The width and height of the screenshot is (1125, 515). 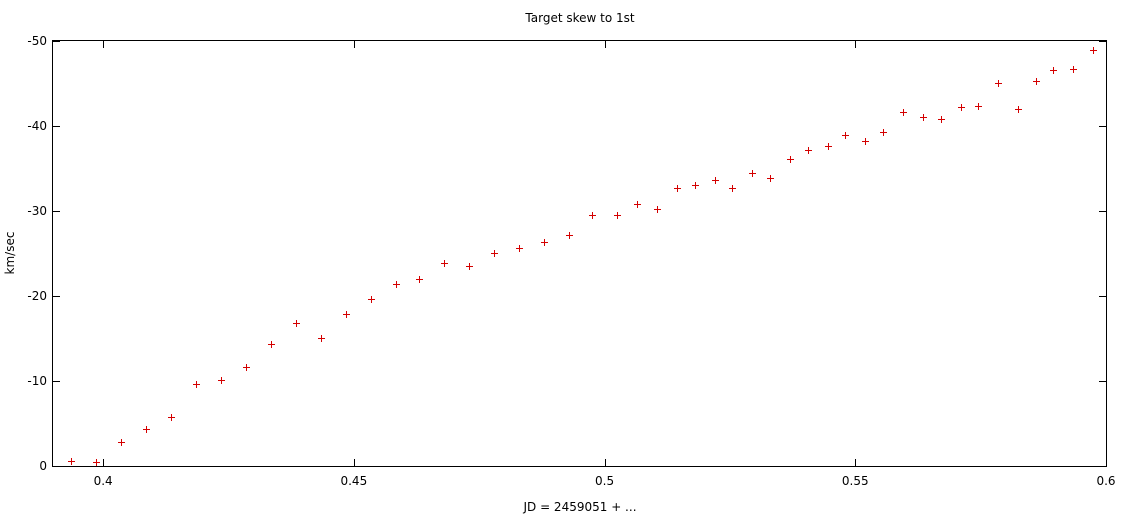 I want to click on x-tick-label: 0.4, so click(x=103, y=481).